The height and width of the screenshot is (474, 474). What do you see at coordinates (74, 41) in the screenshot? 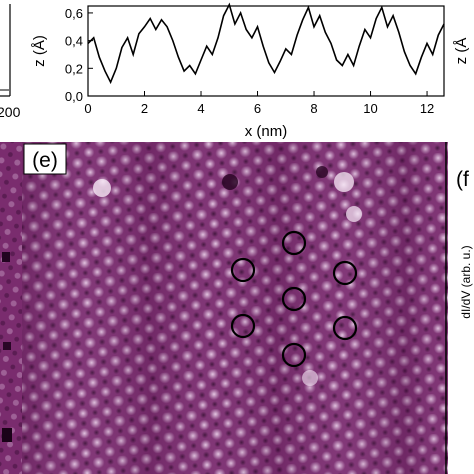
I see `y-tick-label: 0,4` at bounding box center [74, 41].